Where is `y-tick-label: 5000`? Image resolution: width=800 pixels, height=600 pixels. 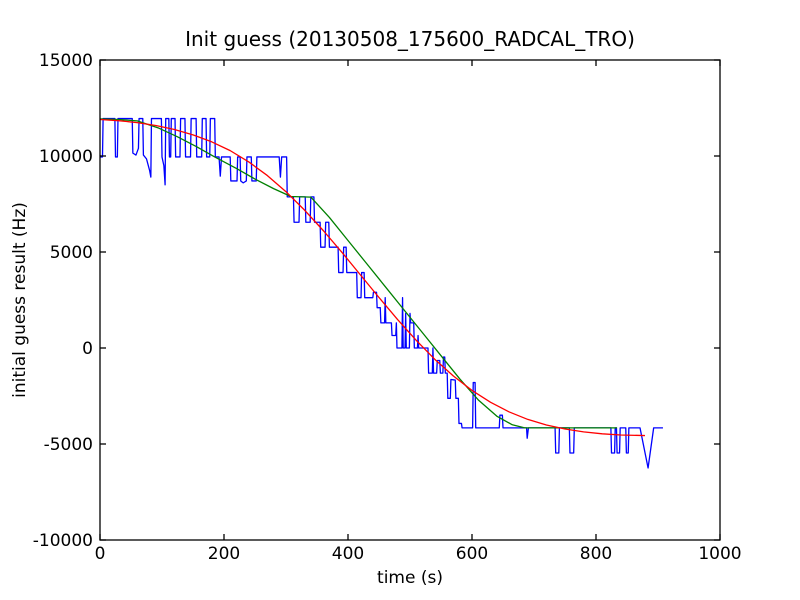 y-tick-label: 5000 is located at coordinates (71, 253).